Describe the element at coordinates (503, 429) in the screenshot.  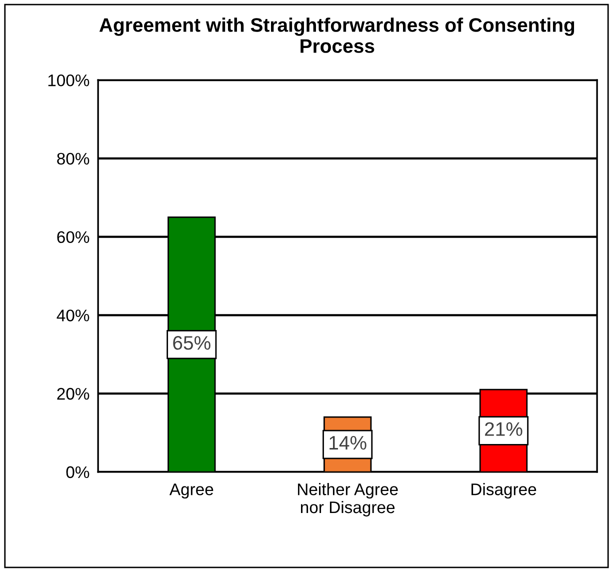
I see `data-label: 21%` at that location.